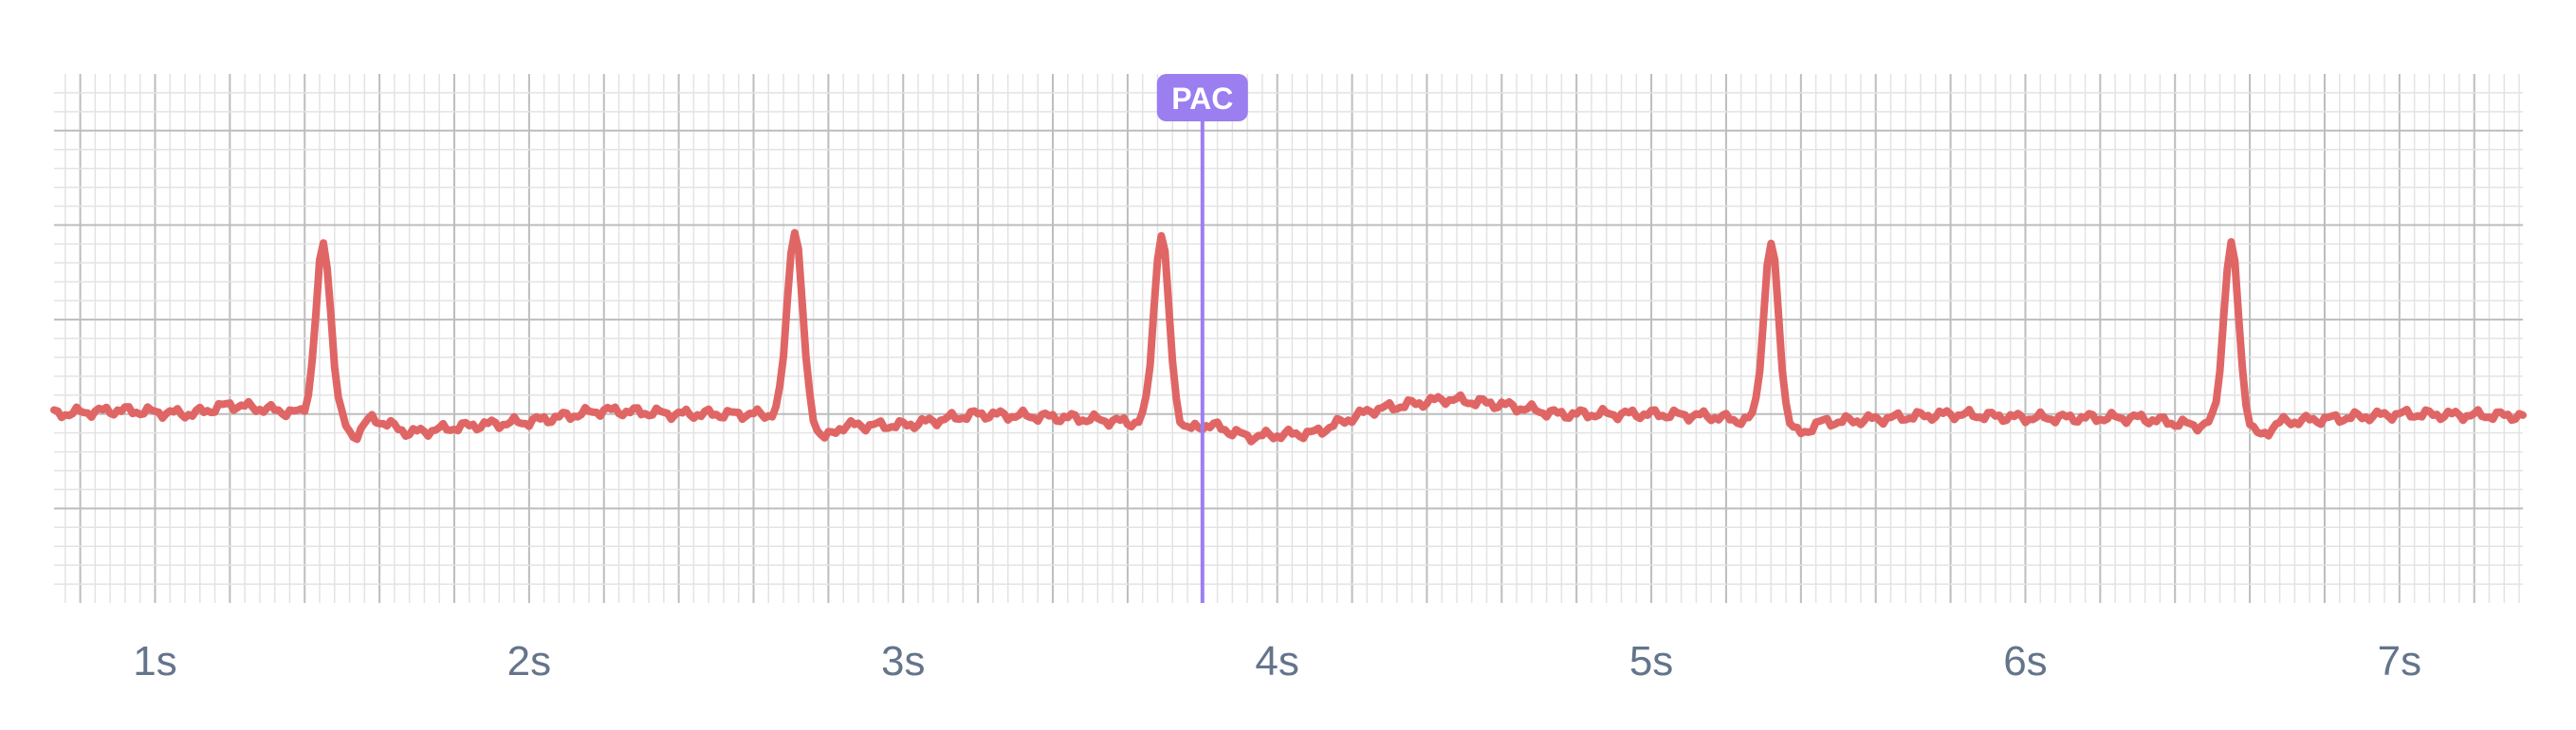  What do you see at coordinates (2025, 661) in the screenshot?
I see `x-tick-label: 6s` at bounding box center [2025, 661].